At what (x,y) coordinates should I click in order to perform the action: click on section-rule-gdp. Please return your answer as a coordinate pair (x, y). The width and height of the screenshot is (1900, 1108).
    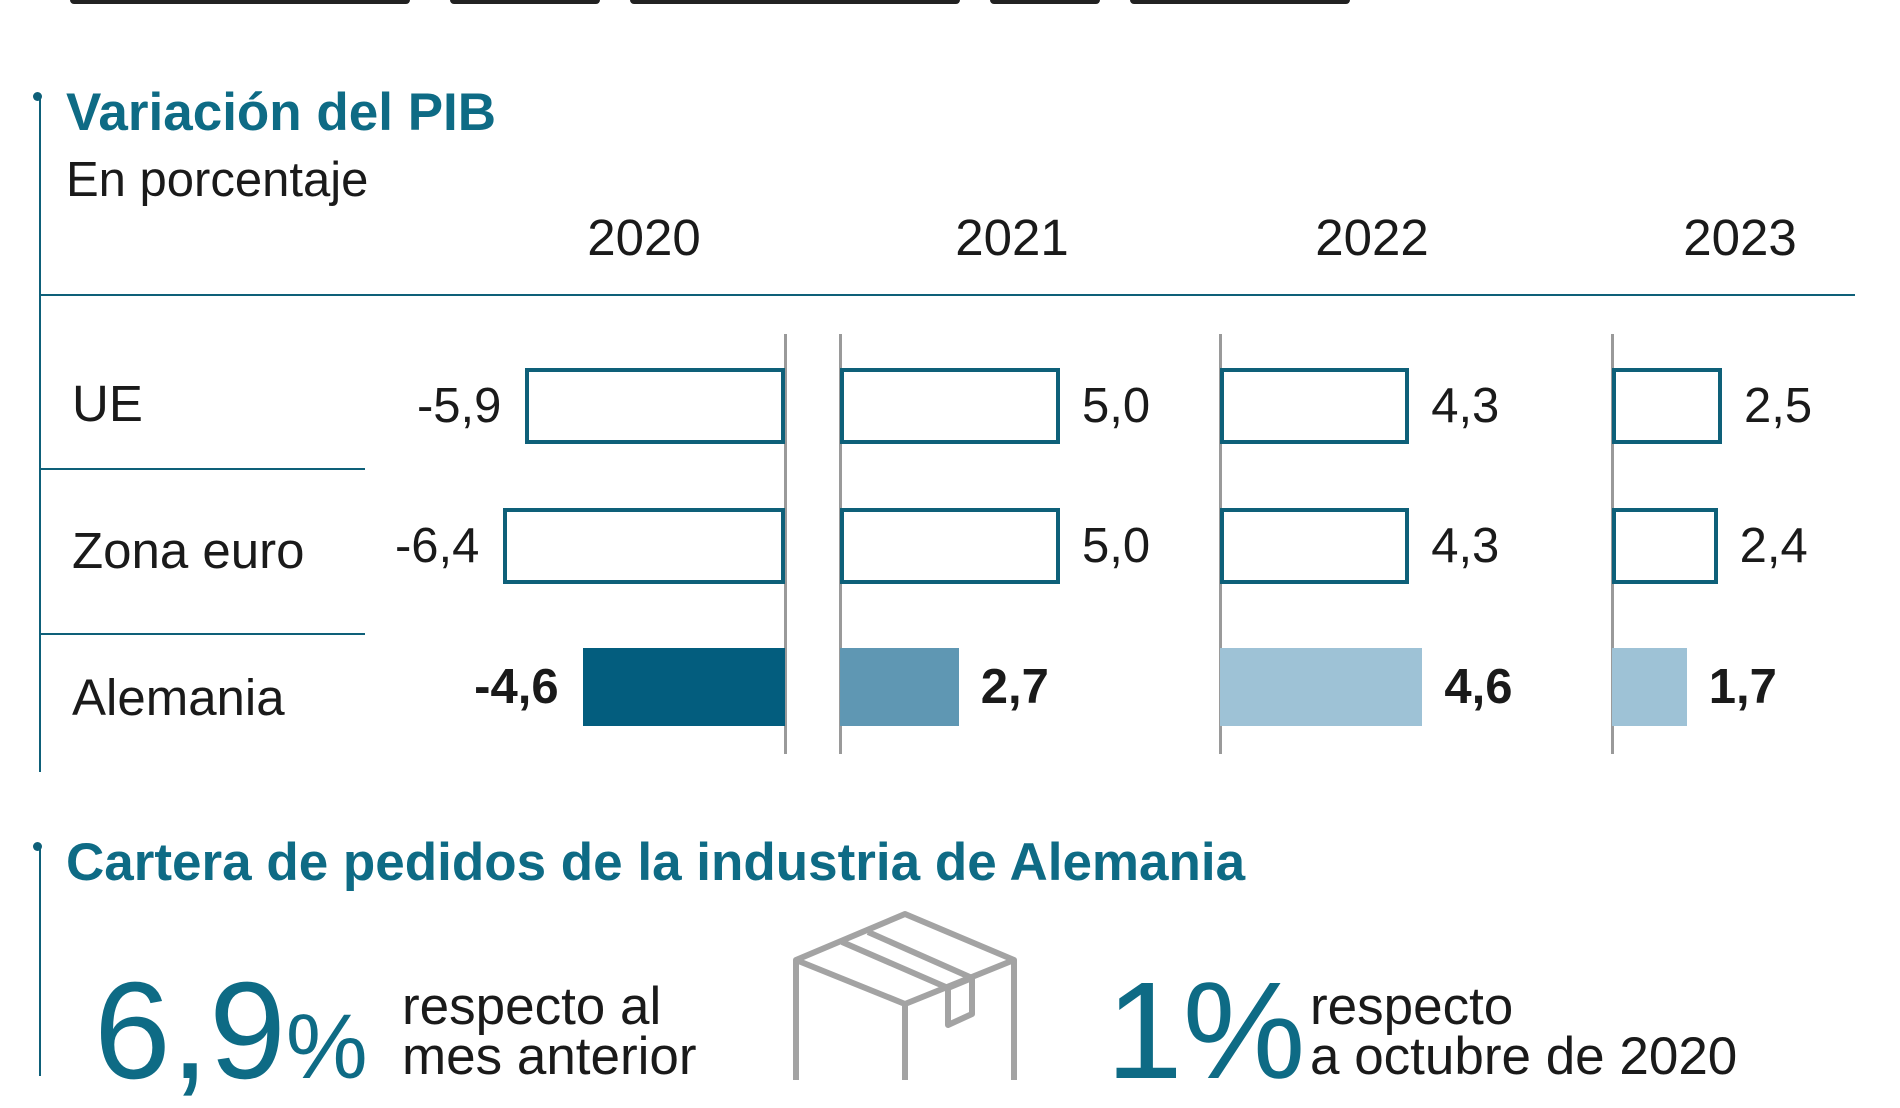
    Looking at the image, I should click on (40, 434).